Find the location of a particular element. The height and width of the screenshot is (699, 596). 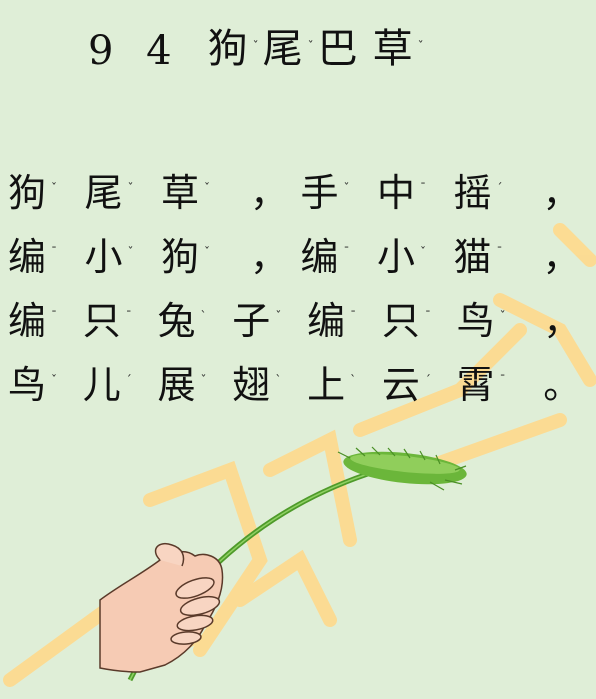

poem-char: 中 ¯ is located at coordinates (415, 193).